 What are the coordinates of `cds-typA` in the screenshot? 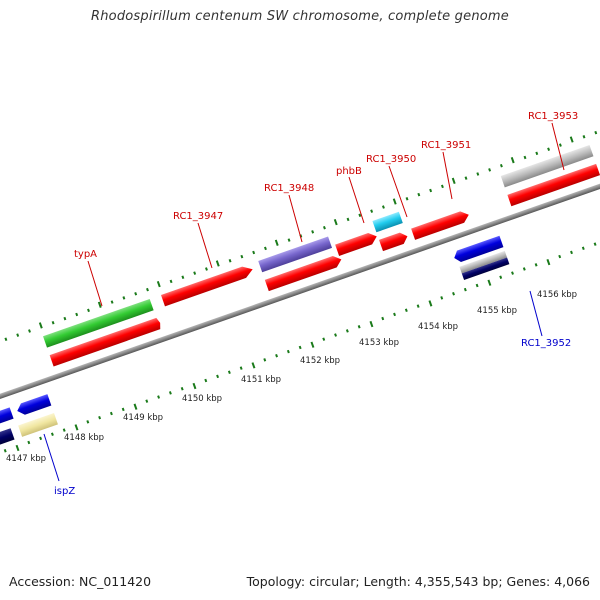 It's located at (106, 342).